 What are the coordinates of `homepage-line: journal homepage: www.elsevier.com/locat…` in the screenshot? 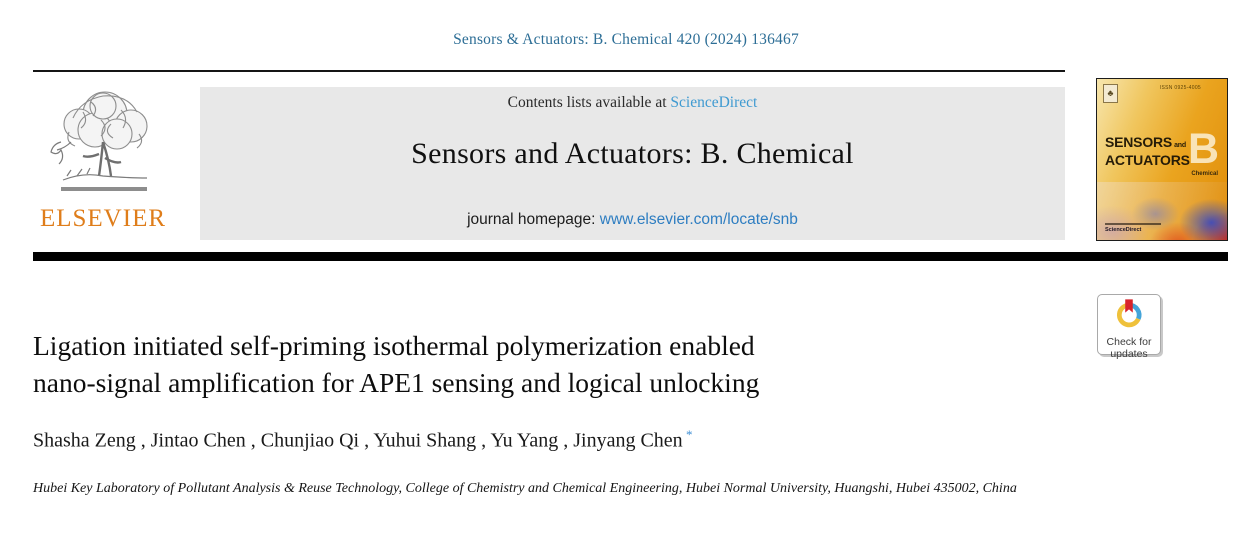 It's located at (632, 220).